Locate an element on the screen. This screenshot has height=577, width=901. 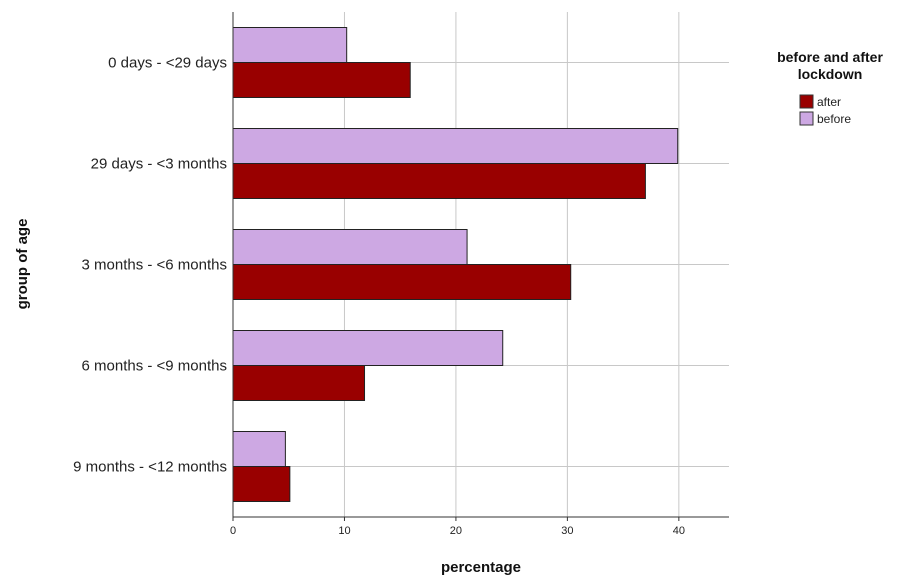
y-category-label: 0 days - <29 days is located at coordinates (167, 63).